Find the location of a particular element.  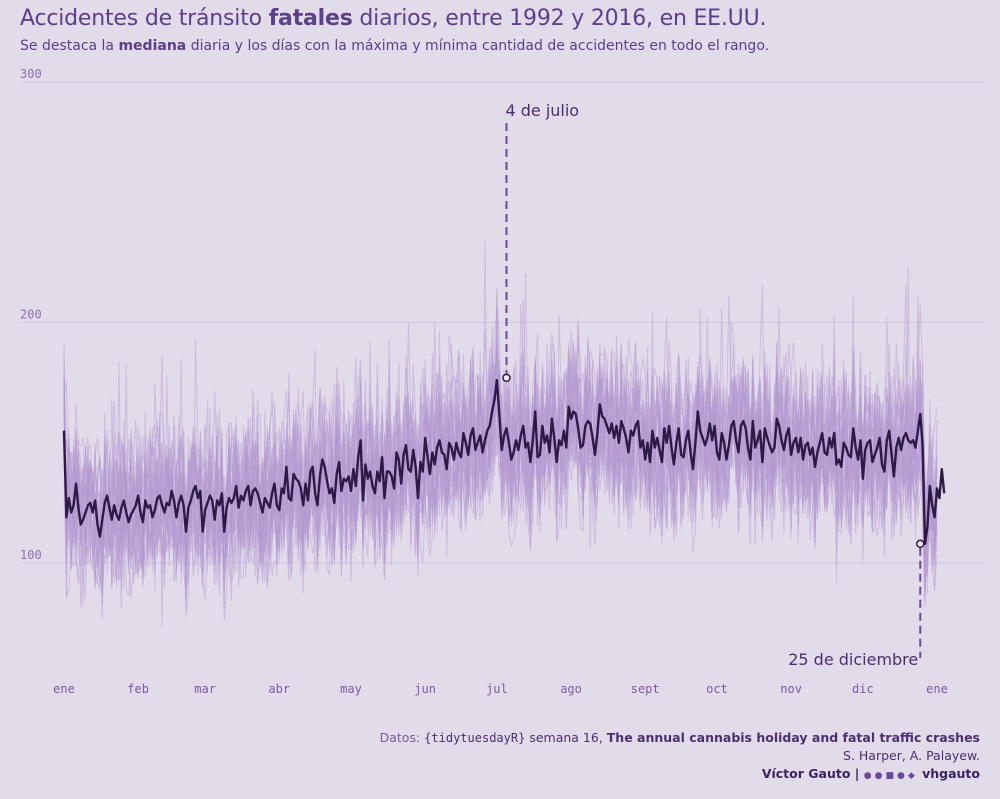

caption-data-label: Datos: is located at coordinates (400, 737).